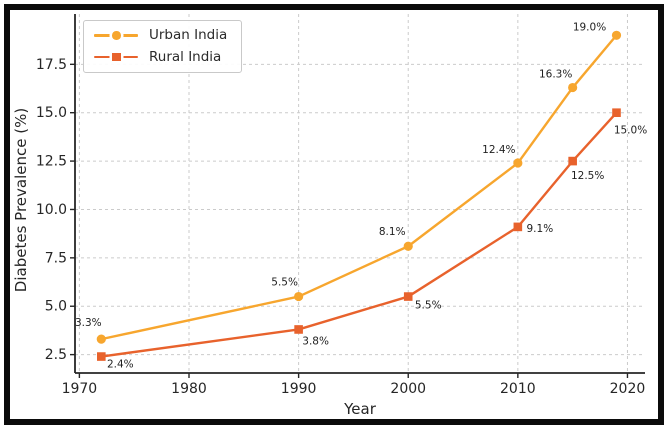  What do you see at coordinates (498, 150) in the screenshot?
I see `data-label-urban-india-2010: 12.4%` at bounding box center [498, 150].